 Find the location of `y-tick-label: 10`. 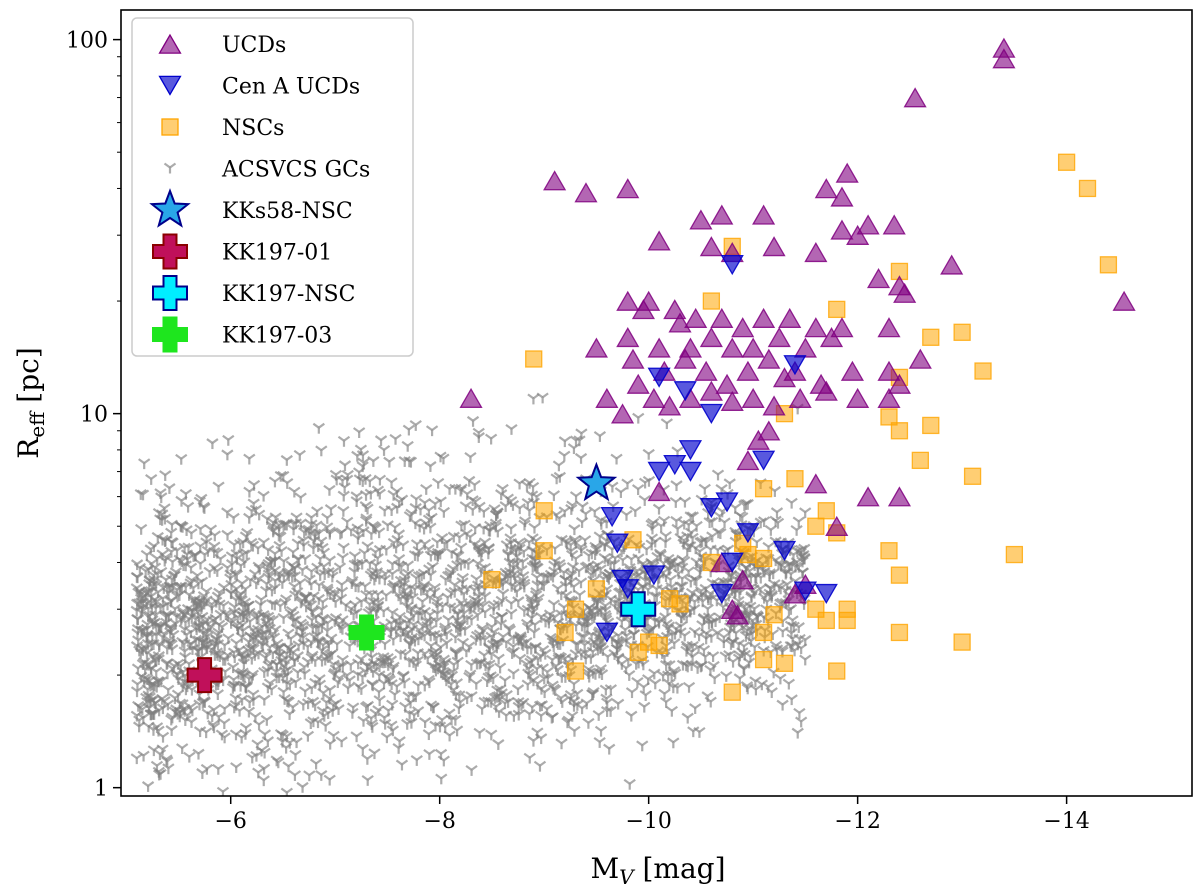

y-tick-label: 10 is located at coordinates (94, 415).